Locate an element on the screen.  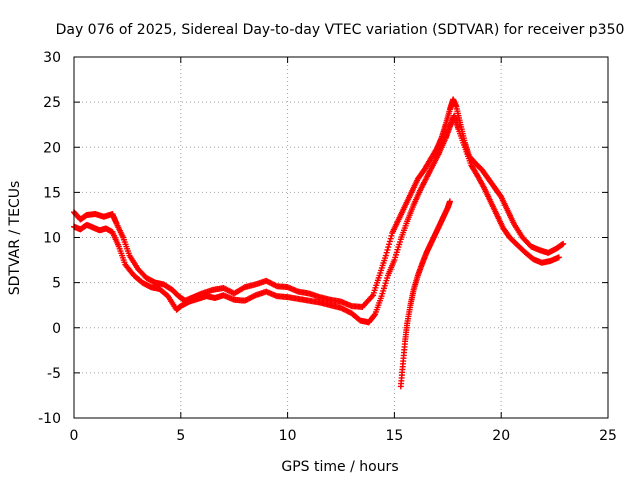
series-group is located at coordinates (425, 294).